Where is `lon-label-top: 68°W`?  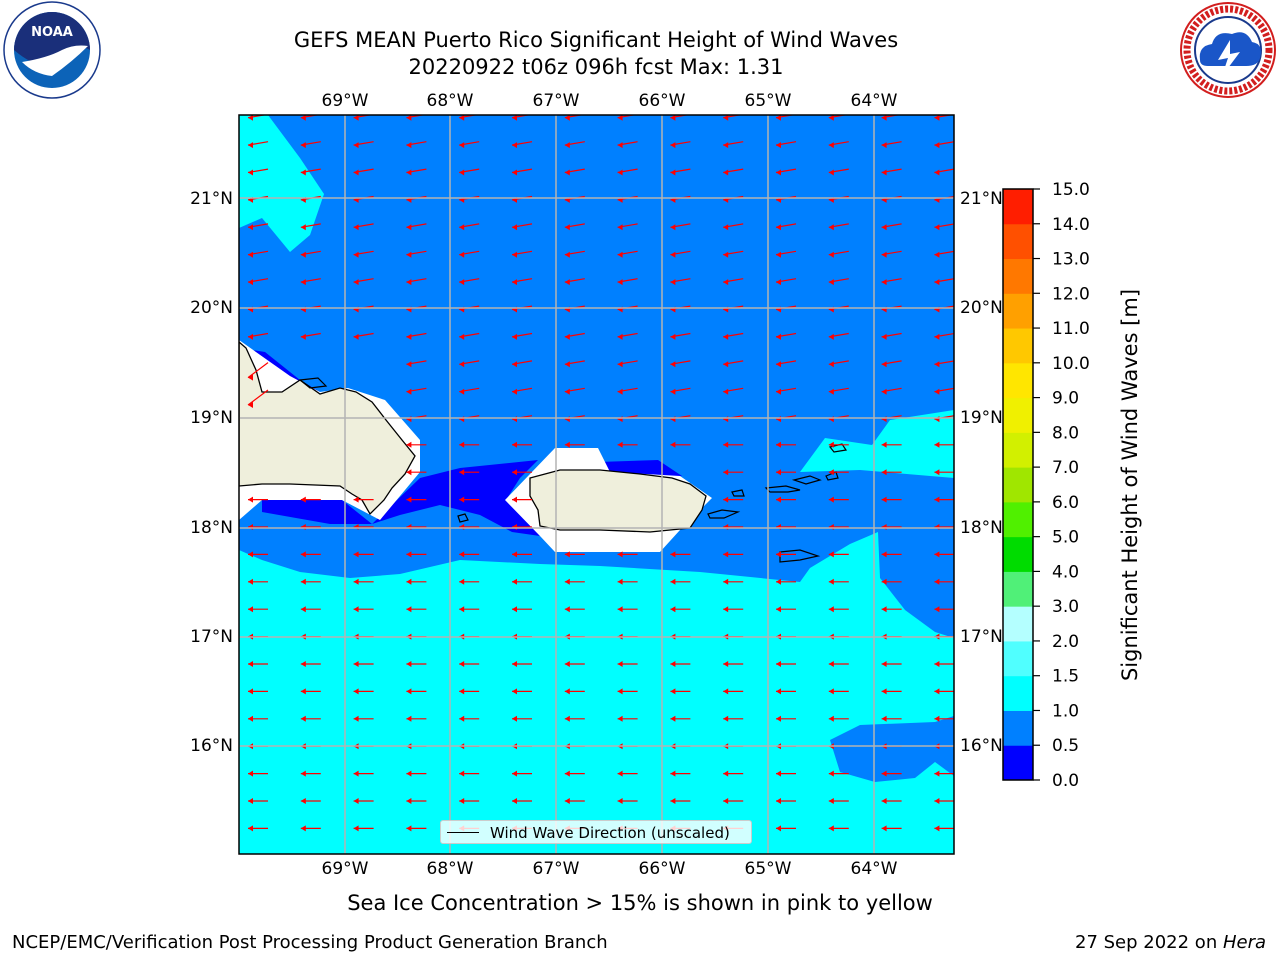 lon-label-top: 68°W is located at coordinates (450, 101).